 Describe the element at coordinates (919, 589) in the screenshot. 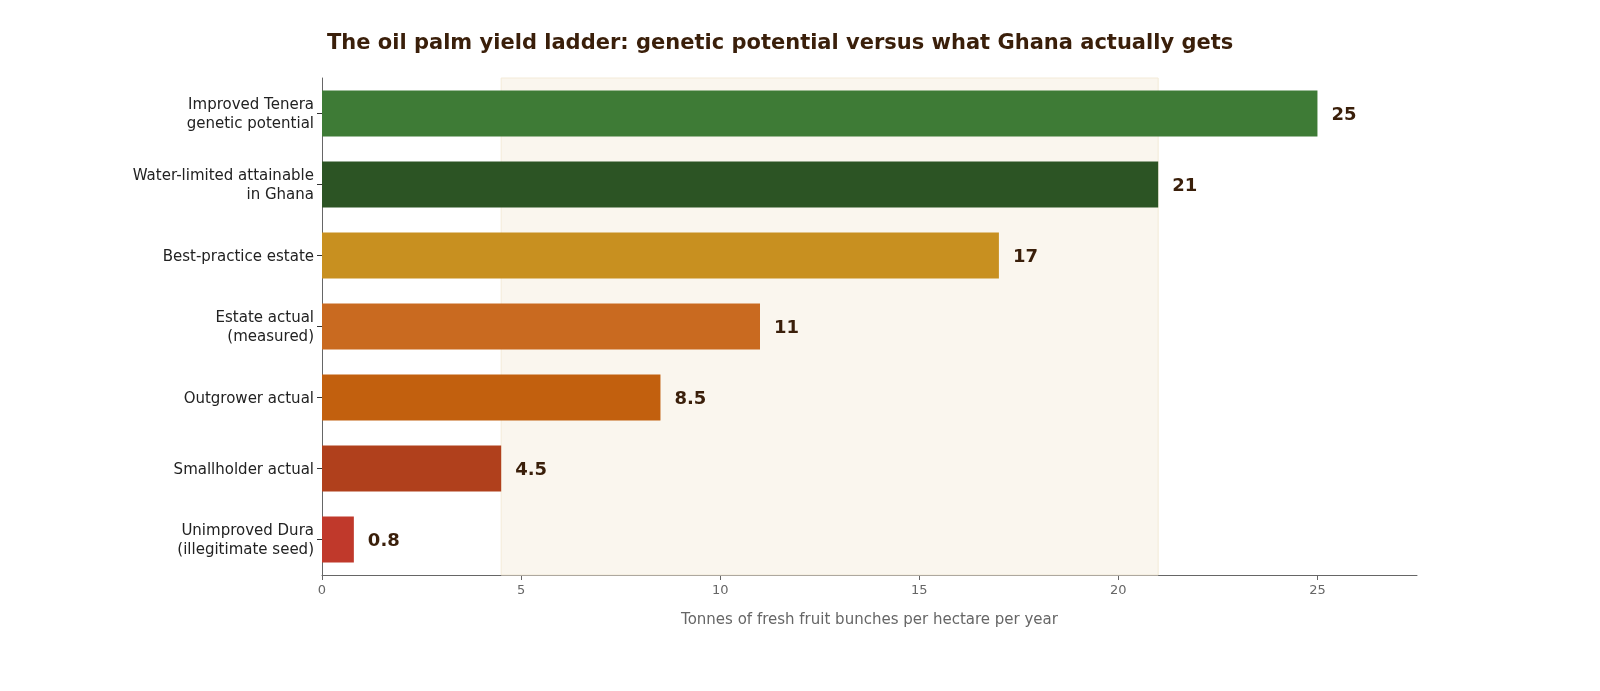

I see `x-tick-label: 15` at that location.